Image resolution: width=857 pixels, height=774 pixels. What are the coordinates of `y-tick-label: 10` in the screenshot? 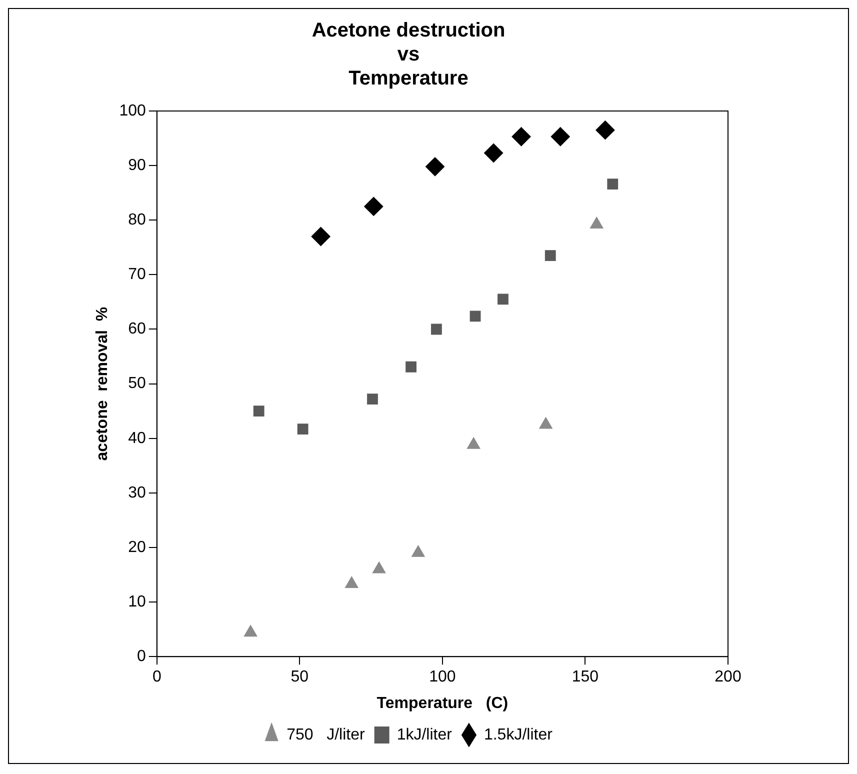 It's located at (137, 601).